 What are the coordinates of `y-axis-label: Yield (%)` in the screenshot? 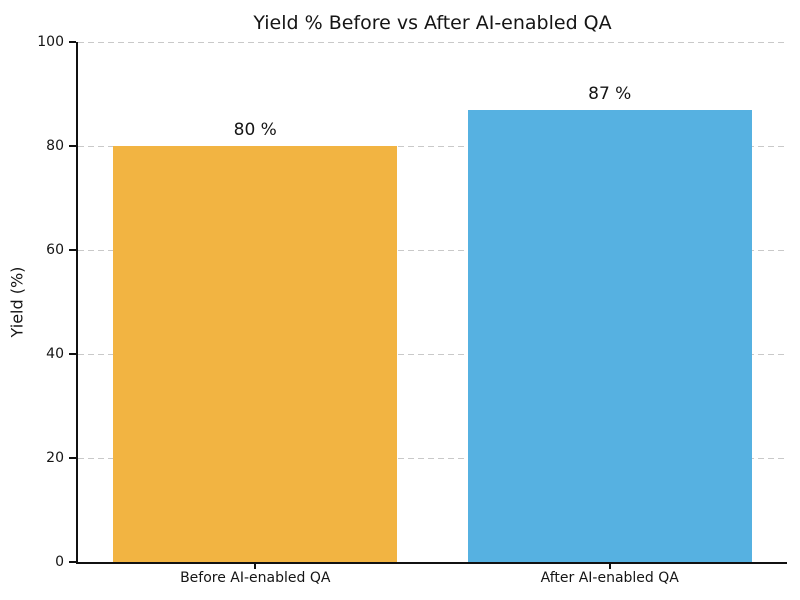 It's located at (17, 302).